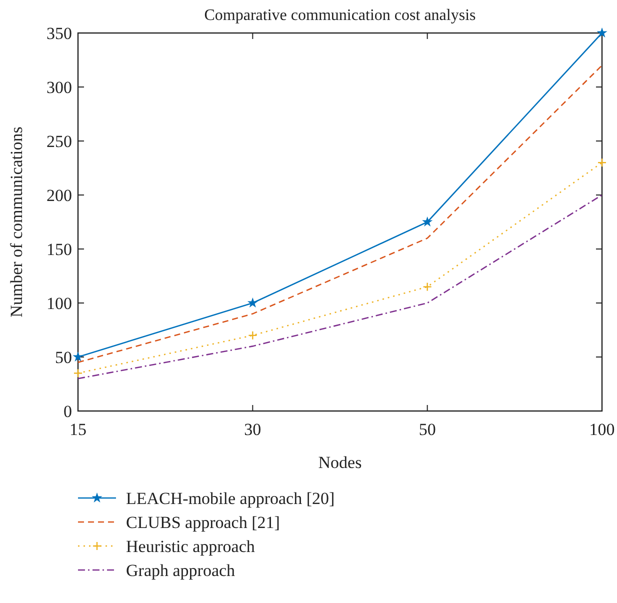 The width and height of the screenshot is (617, 603). I want to click on y-tick-label: 200, so click(59, 195).